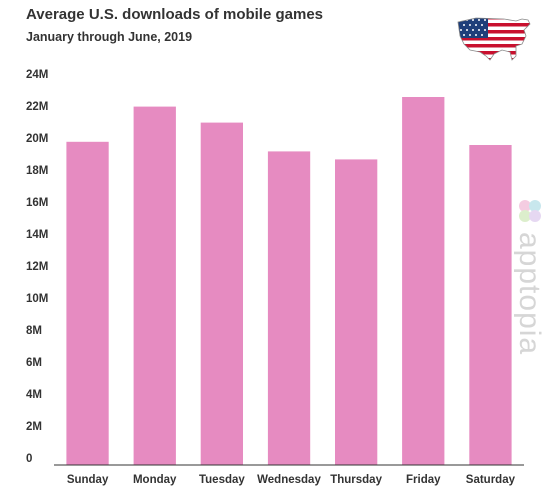 The height and width of the screenshot is (497, 550). What do you see at coordinates (289, 308) in the screenshot?
I see `bar-wednesday` at bounding box center [289, 308].